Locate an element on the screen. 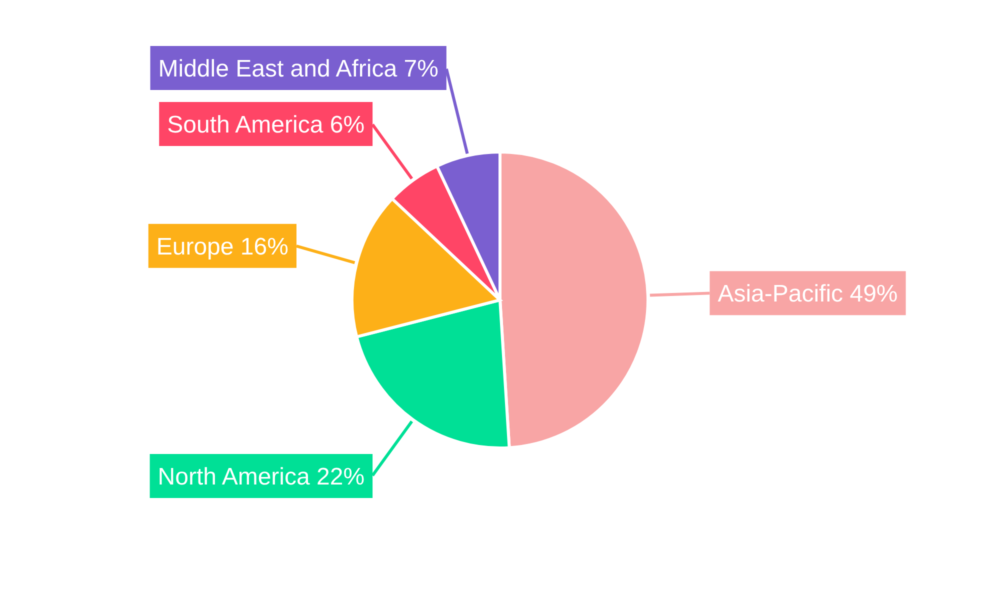 This screenshot has width=1000, height=600. data-label: 49% is located at coordinates (874, 294).